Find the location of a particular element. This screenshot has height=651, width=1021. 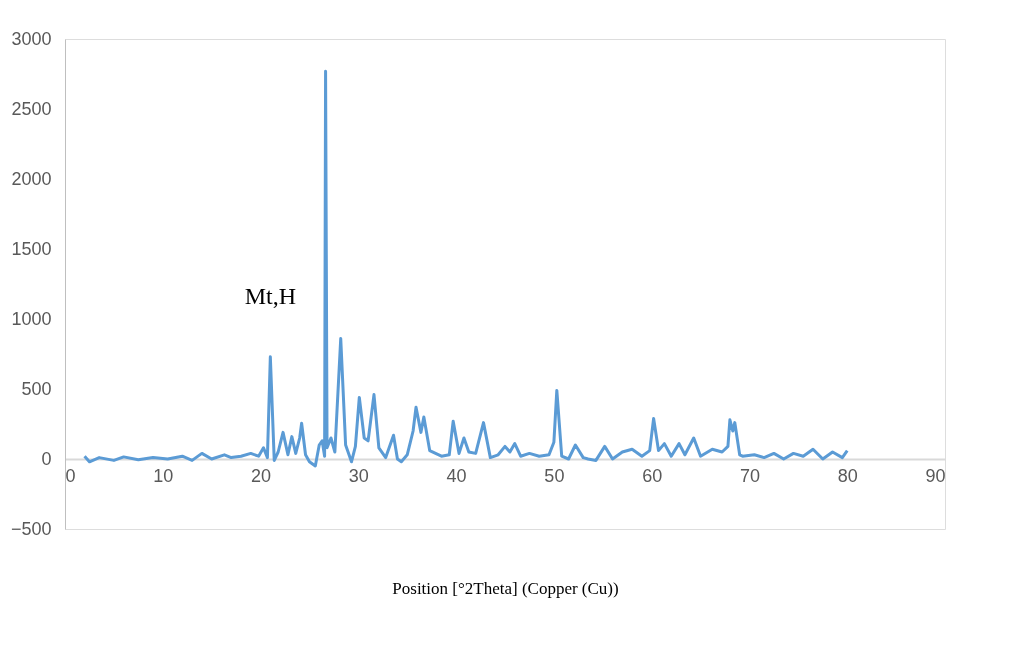

y-tick-label: 2000 is located at coordinates (31, 178).